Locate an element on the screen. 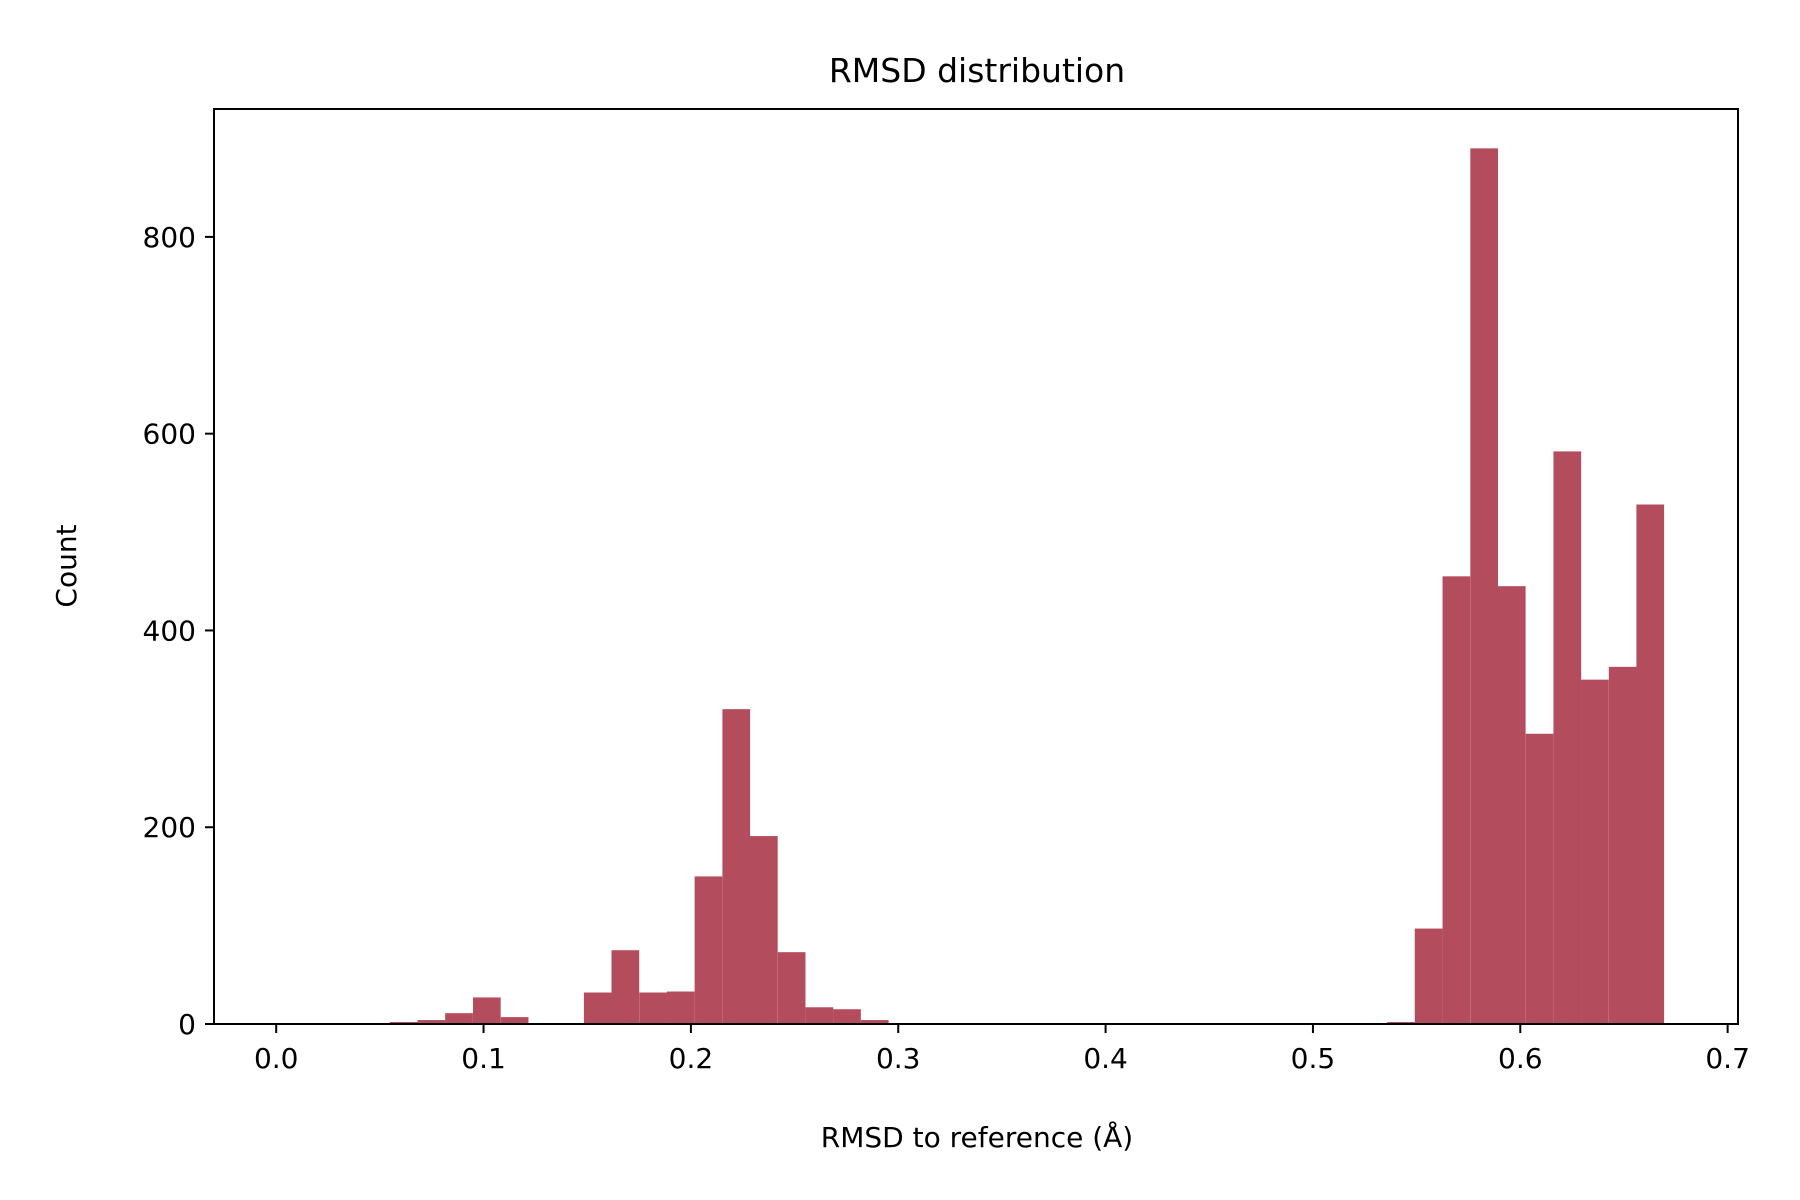  y-axis-ticks: 0 200 400 600 800 is located at coordinates (178, 631).